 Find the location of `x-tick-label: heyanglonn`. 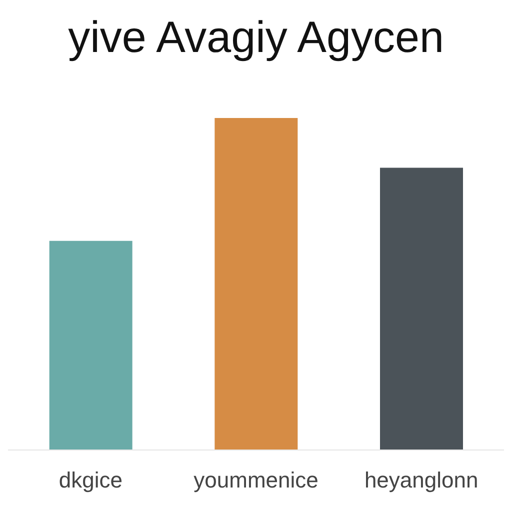

x-tick-label: heyanglonn is located at coordinates (421, 480).